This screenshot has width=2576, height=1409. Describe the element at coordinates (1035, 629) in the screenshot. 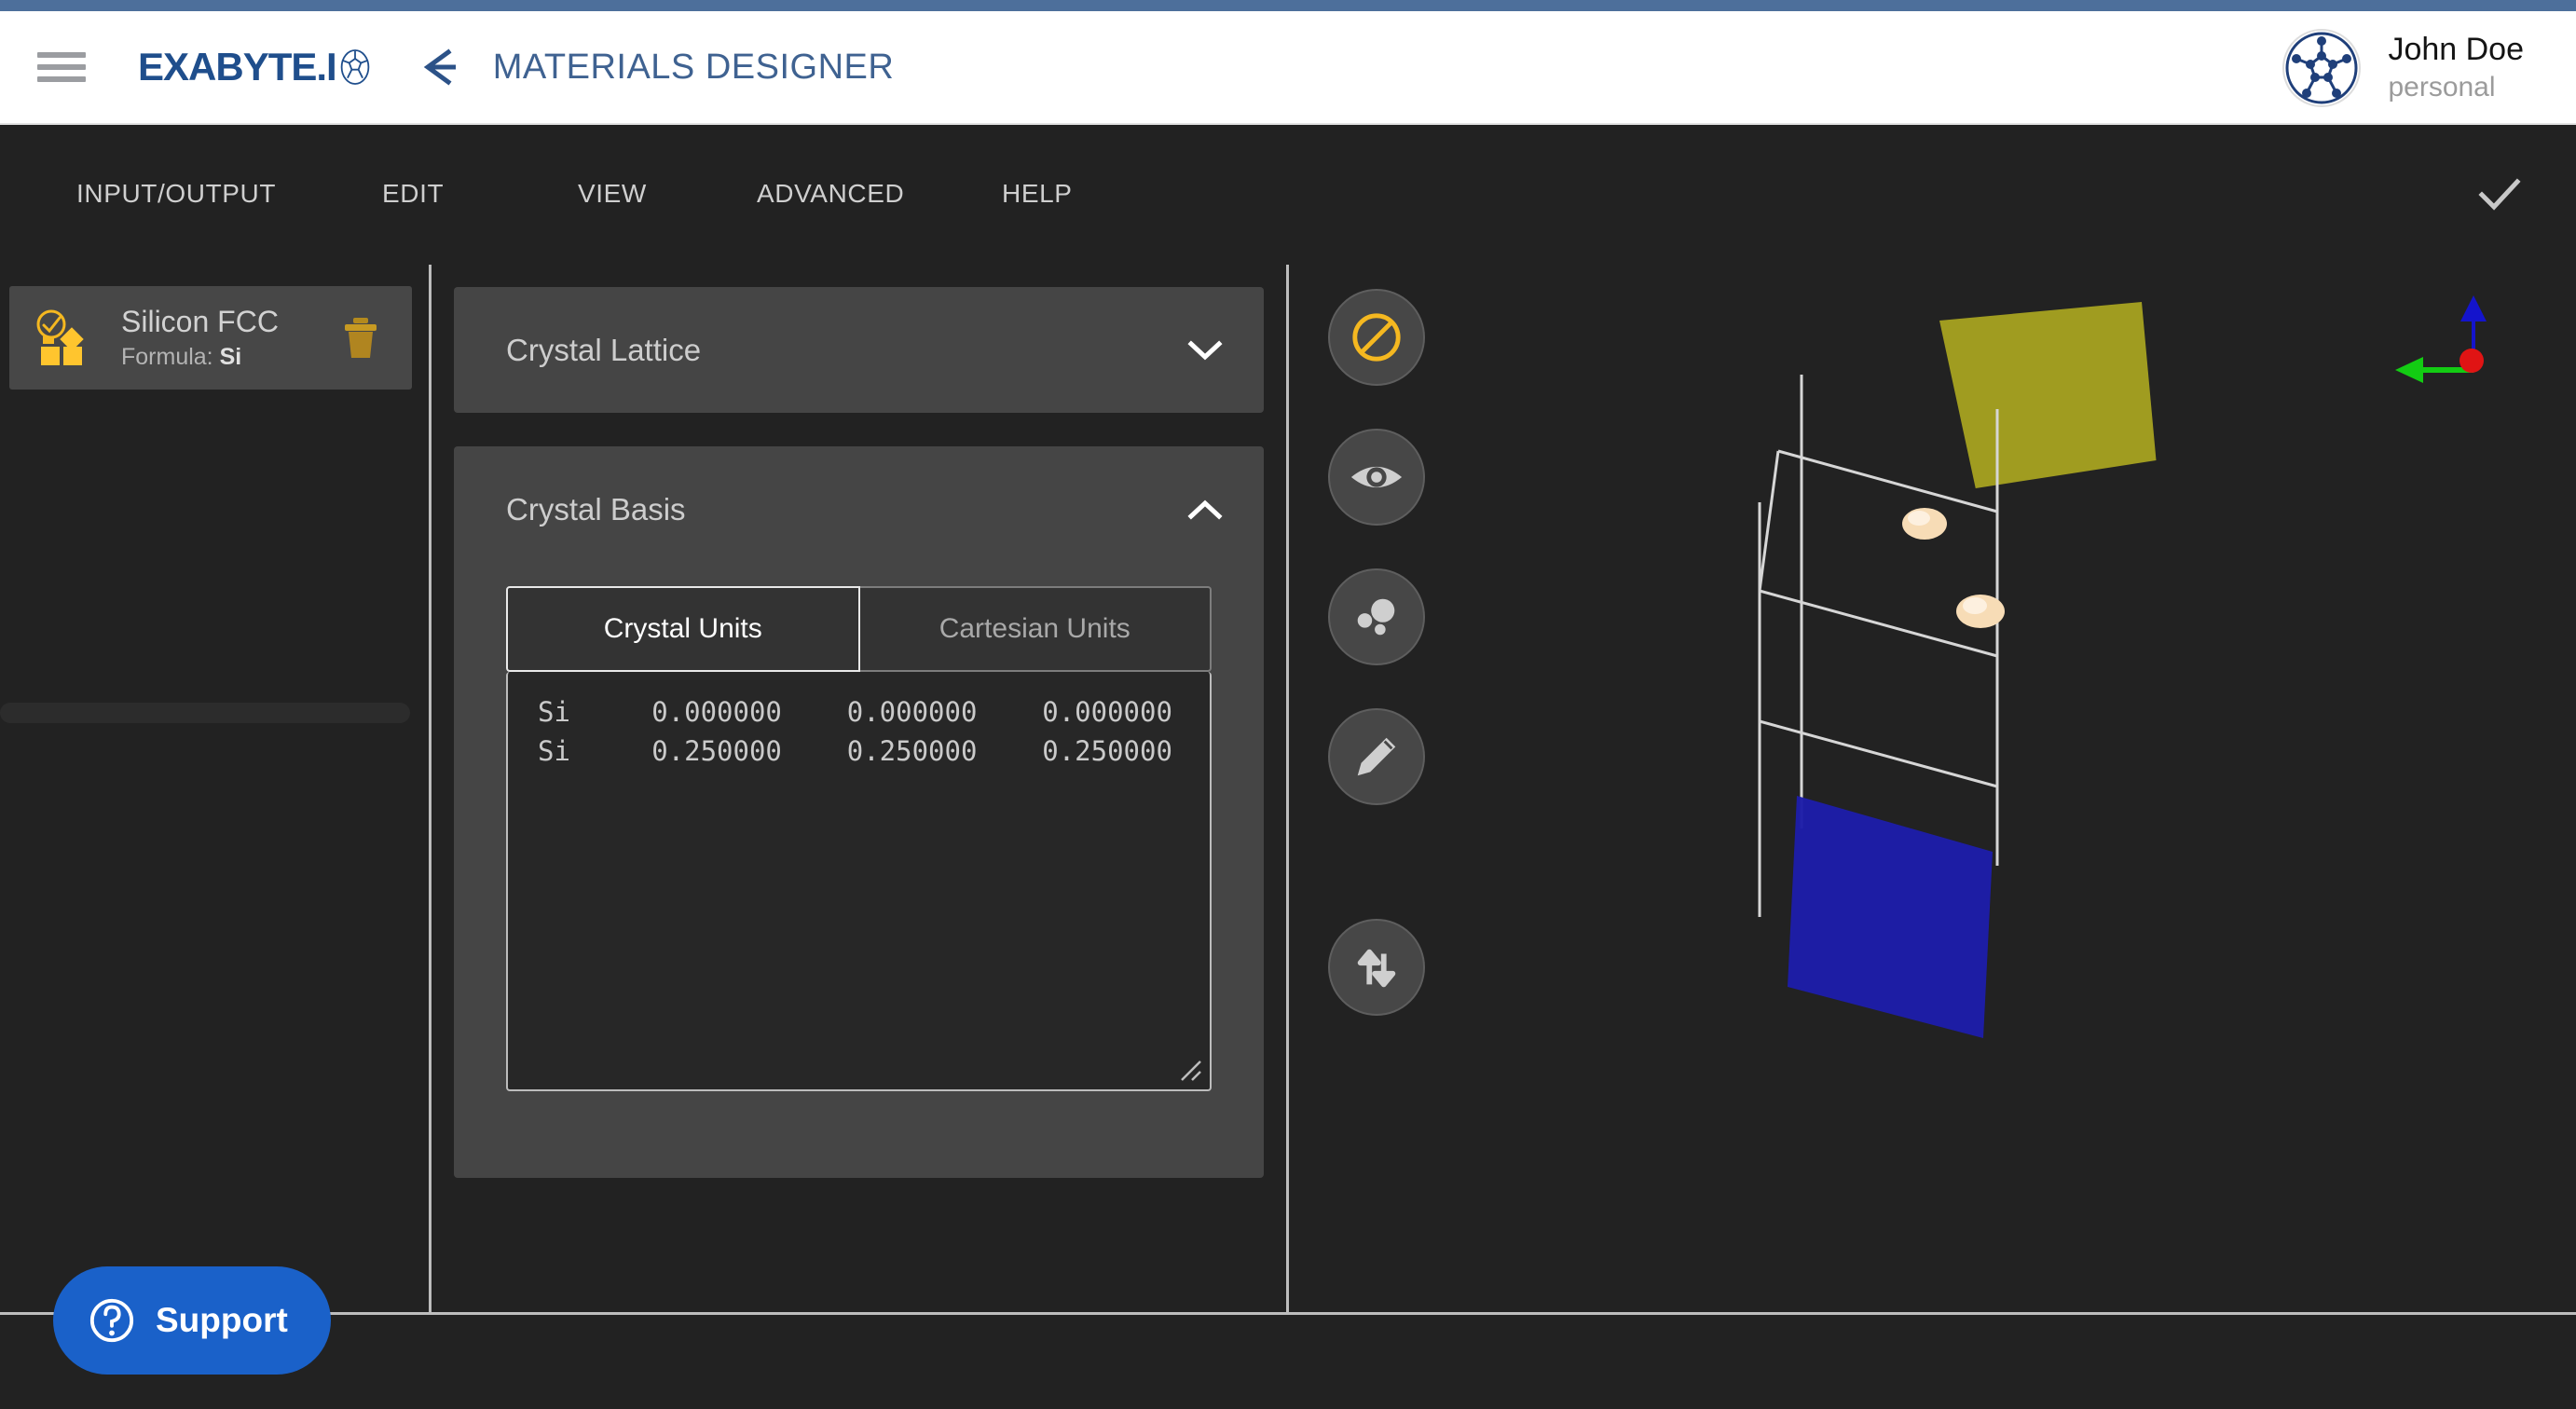

I see `tab-cartesian-units: Cartesian Units` at that location.